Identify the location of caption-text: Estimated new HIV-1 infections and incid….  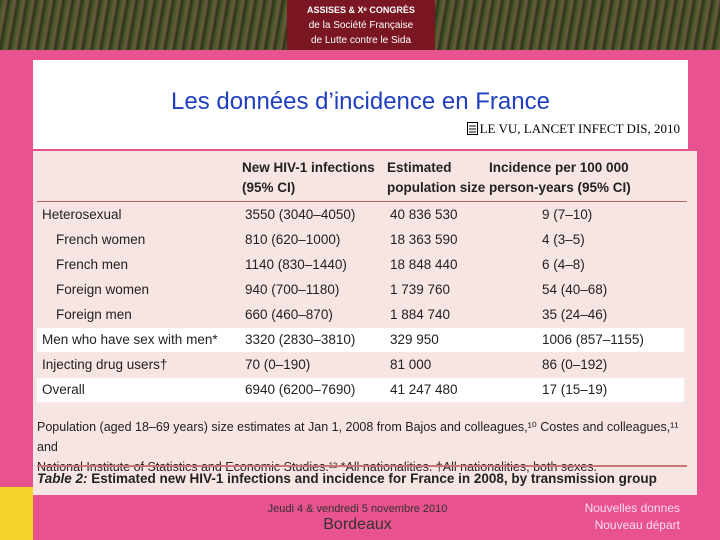
(374, 478).